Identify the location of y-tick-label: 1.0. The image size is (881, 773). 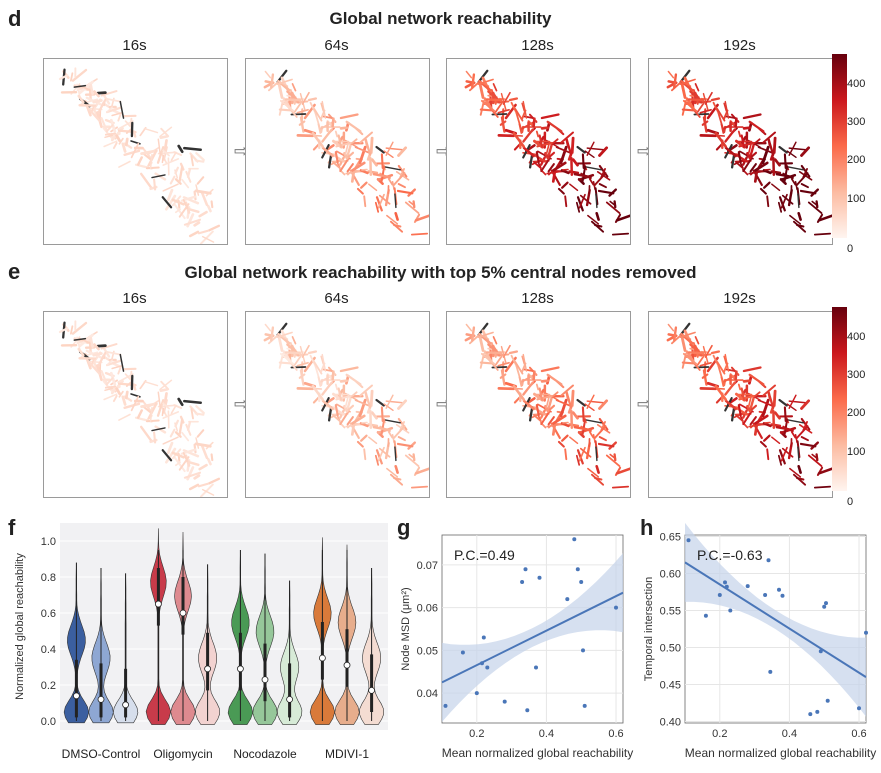
(48, 542).